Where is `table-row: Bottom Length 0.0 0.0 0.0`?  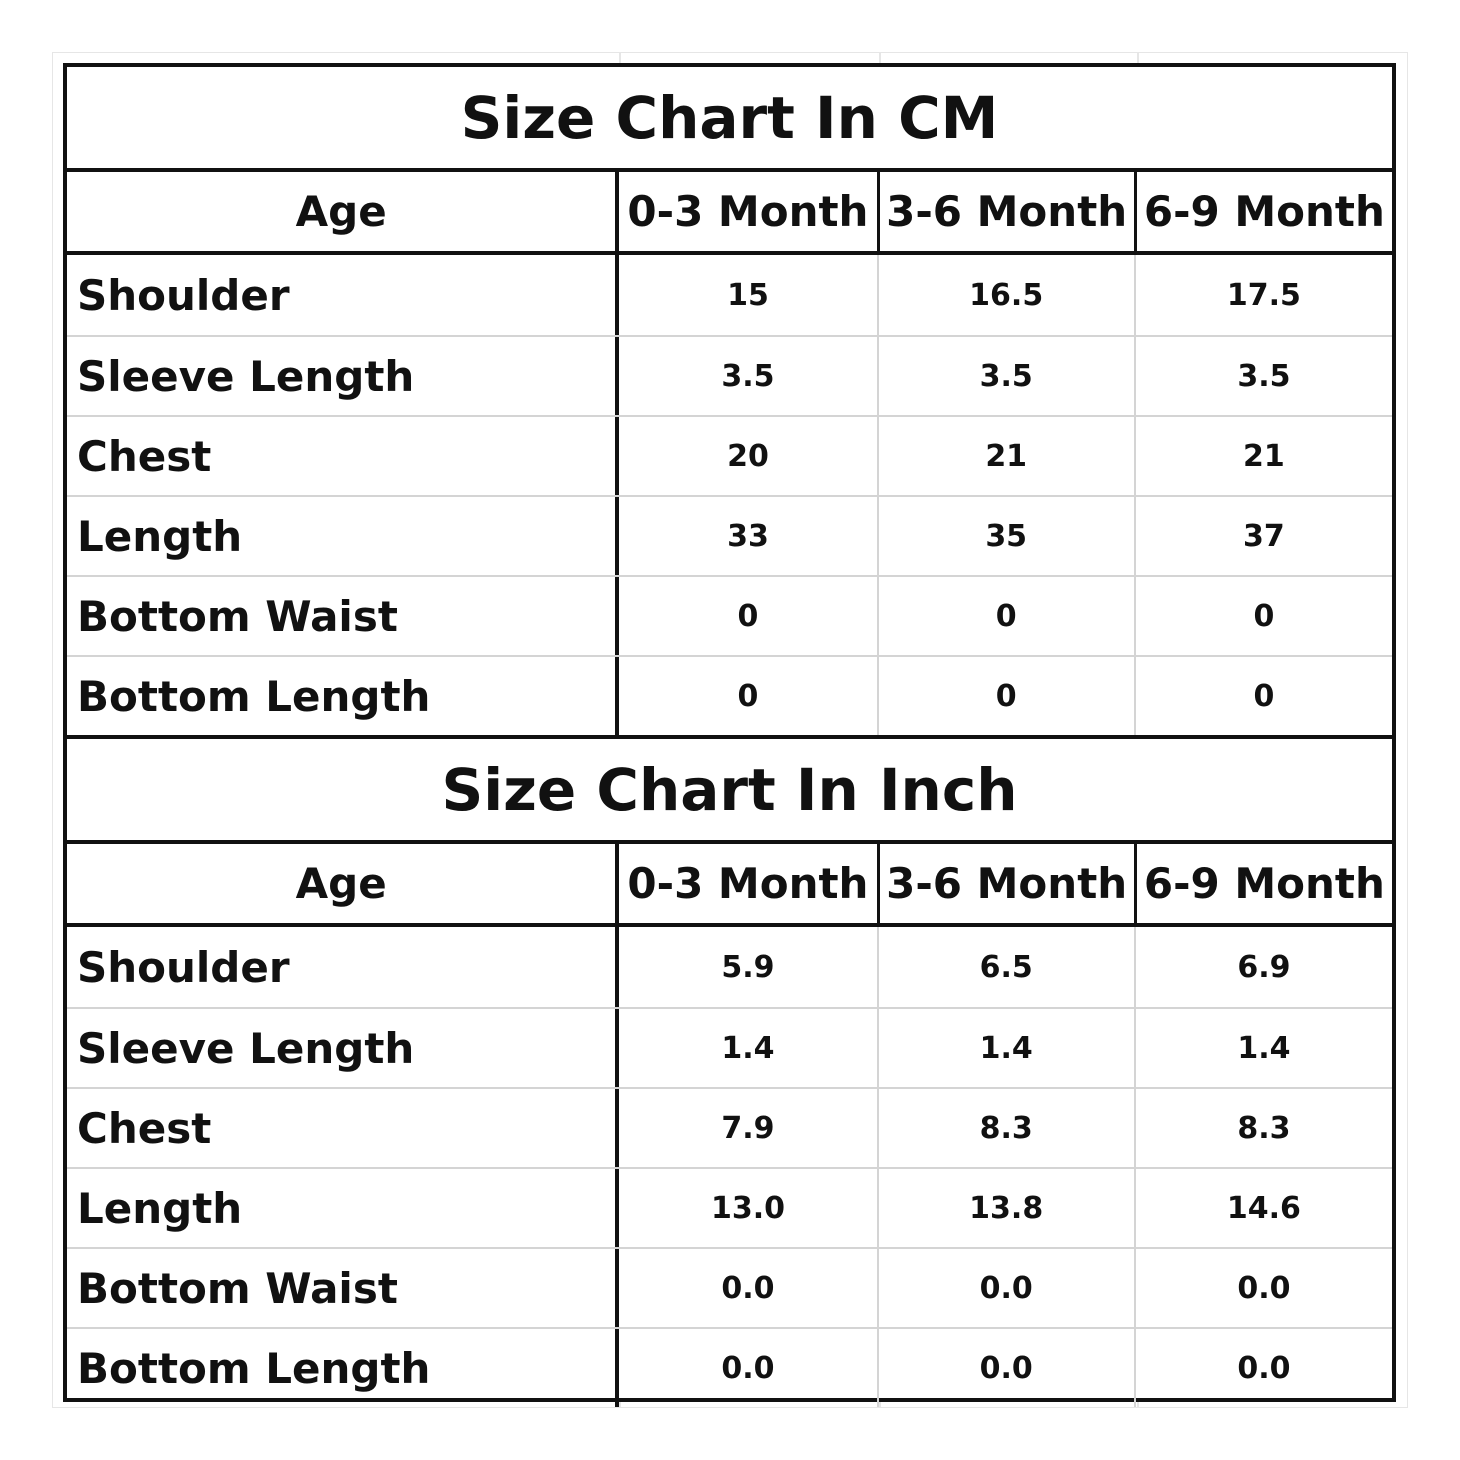 table-row: Bottom Length 0.0 0.0 0.0 is located at coordinates (729, 1367).